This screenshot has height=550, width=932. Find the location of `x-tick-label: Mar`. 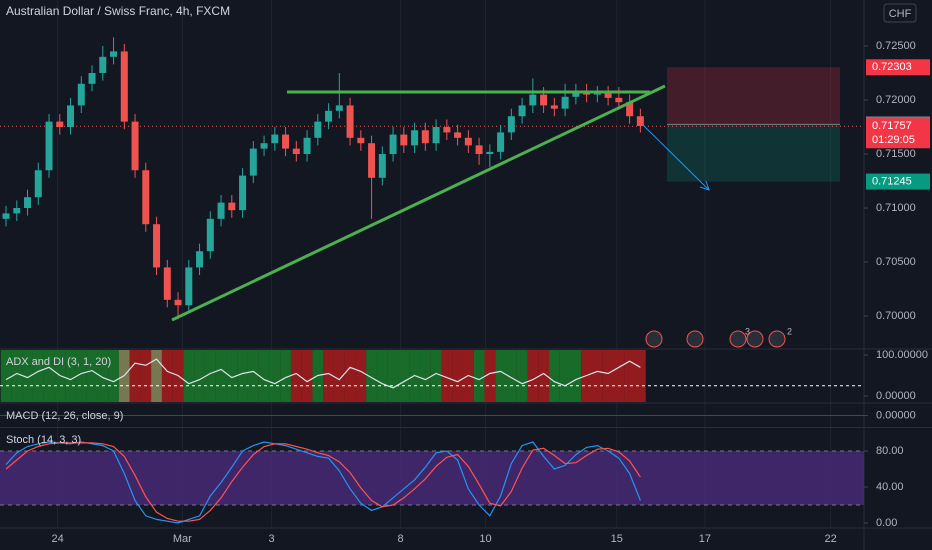

x-tick-label: Mar is located at coordinates (182, 539).